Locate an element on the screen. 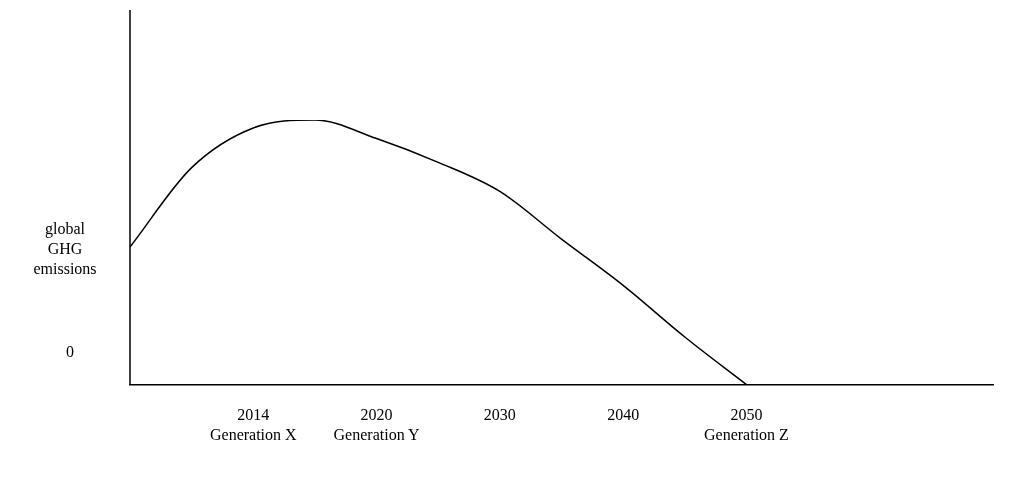  x-tick-label: 2020 Generation Y is located at coordinates (377, 424).